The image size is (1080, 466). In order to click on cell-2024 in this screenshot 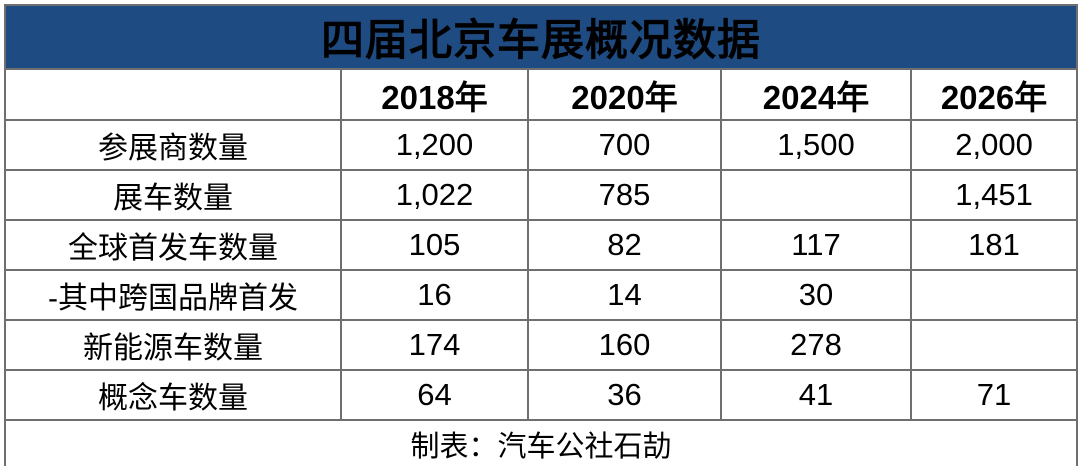, I will do `click(816, 195)`.